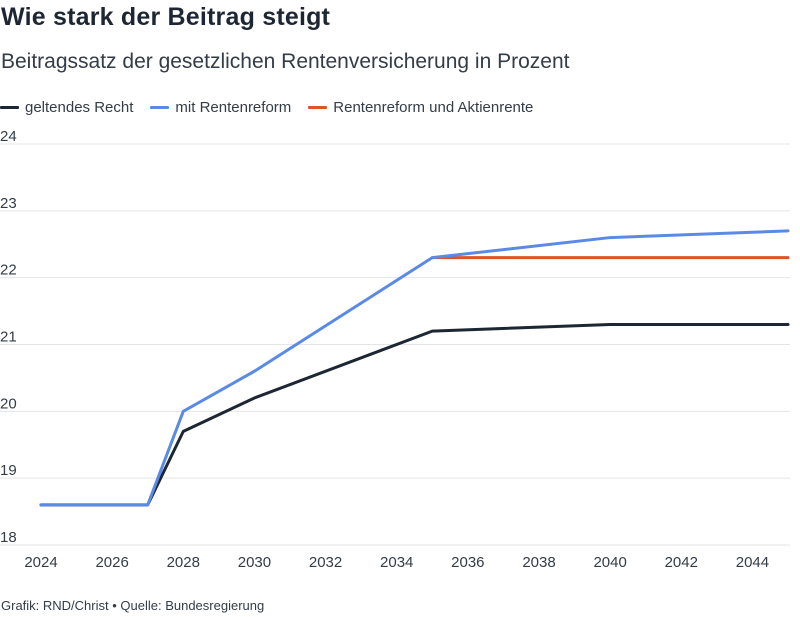 This screenshot has height=617, width=800. I want to click on legend-label: geltendes Recht, so click(79, 107).